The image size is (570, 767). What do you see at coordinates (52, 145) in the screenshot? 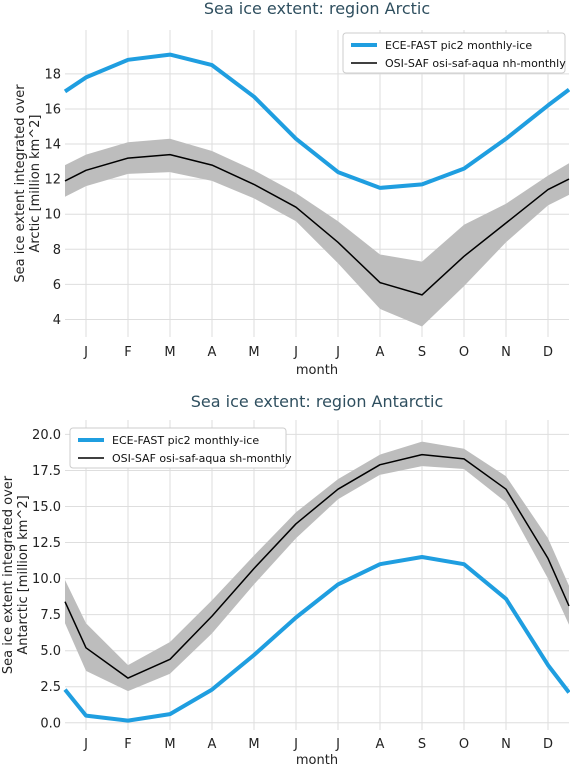
I see `y-tick-label: 14` at bounding box center [52, 145].